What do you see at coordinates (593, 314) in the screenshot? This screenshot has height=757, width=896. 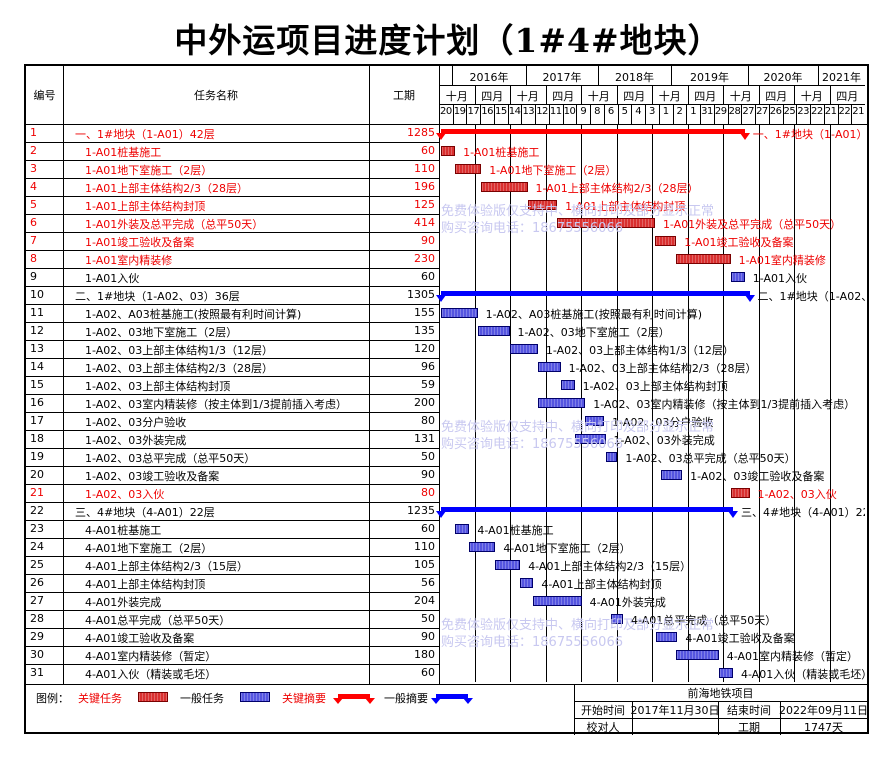 I see `task-bar-label: 1-A02、A03桩基施工(按照最有利时间计算)` at bounding box center [593, 314].